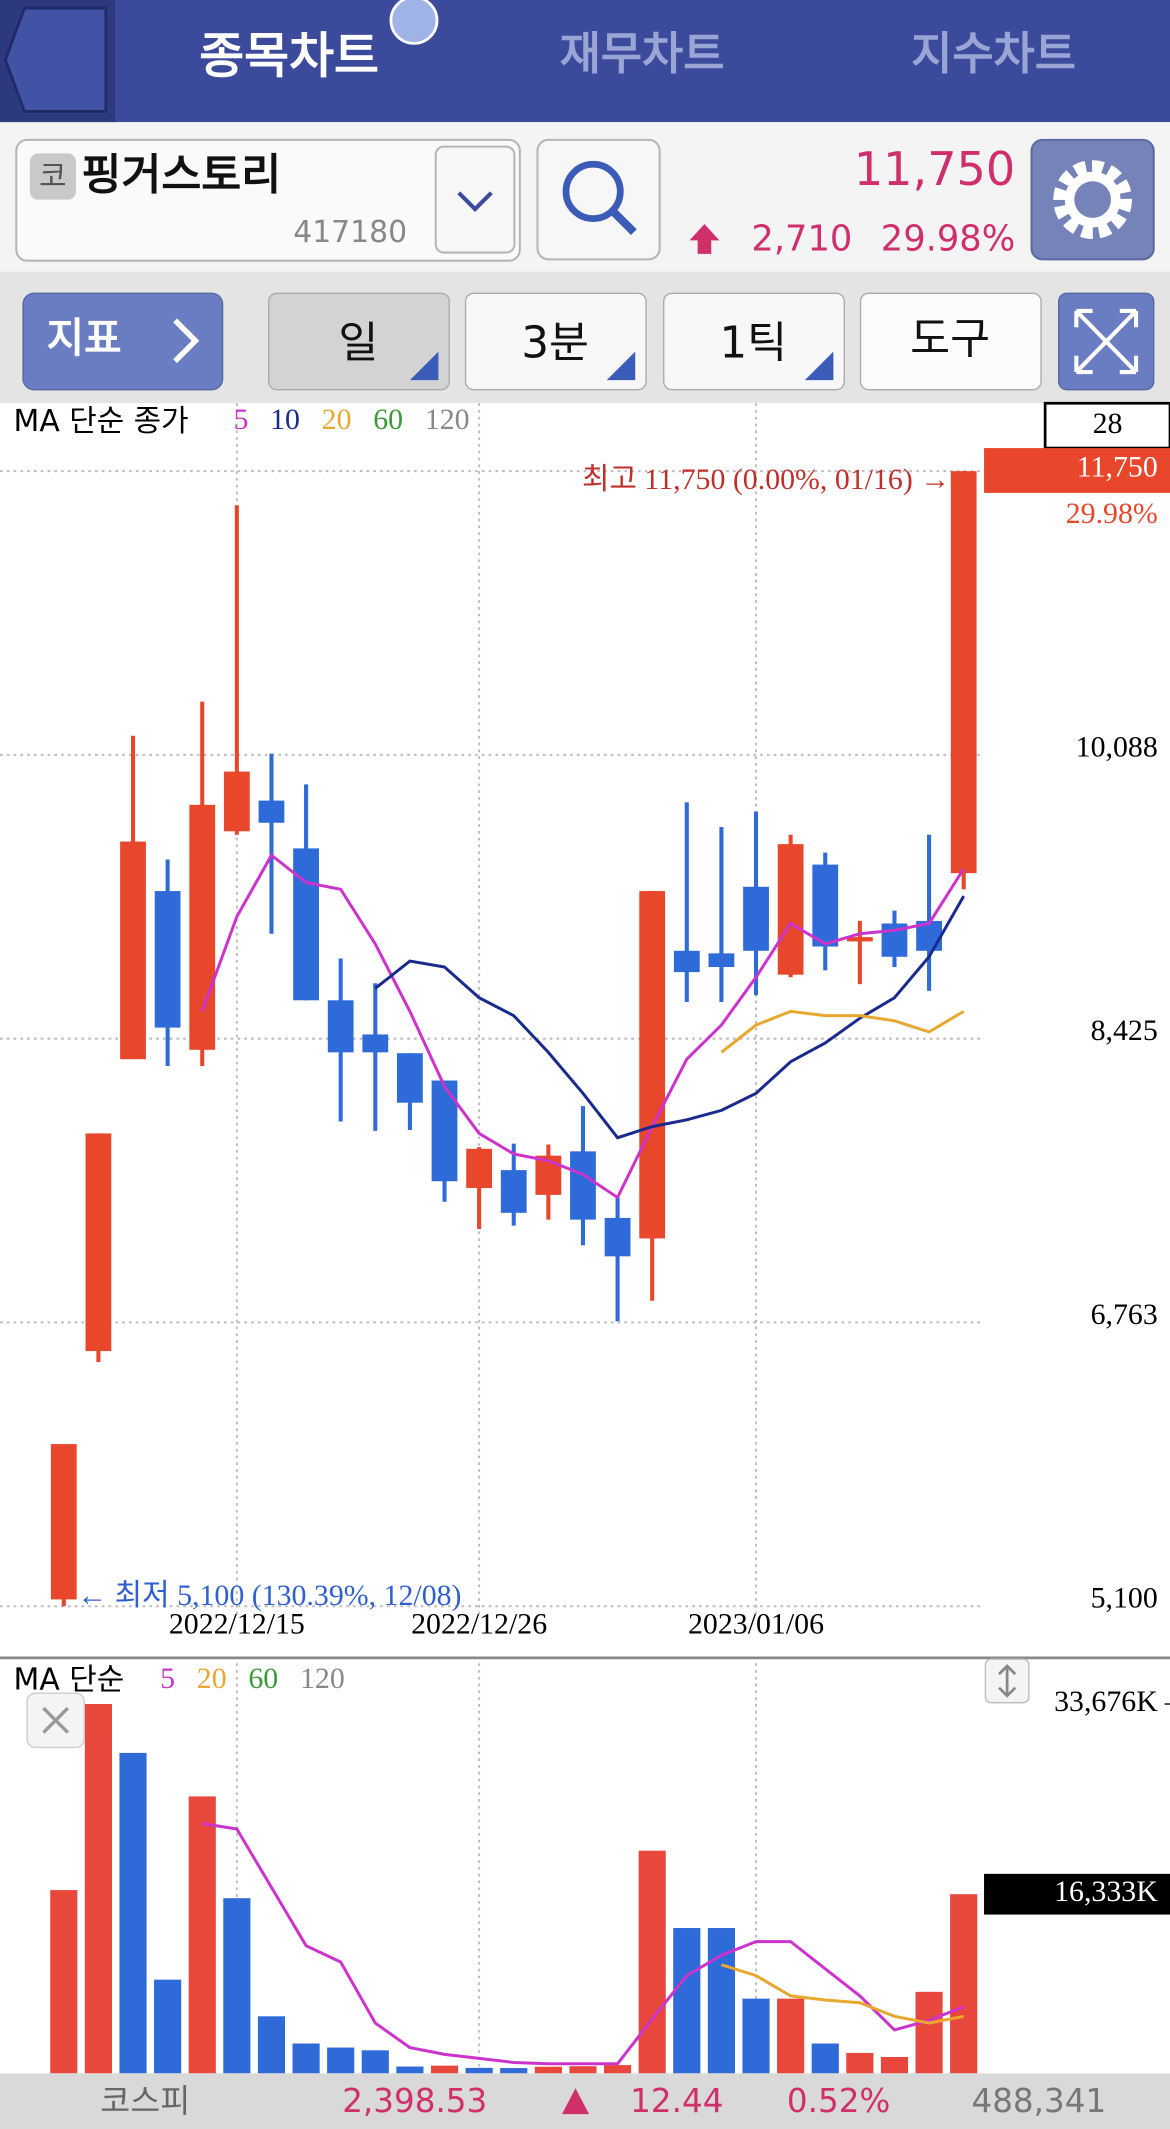 The image size is (1170, 2129). I want to click on index-up-arrow, so click(575, 2101).